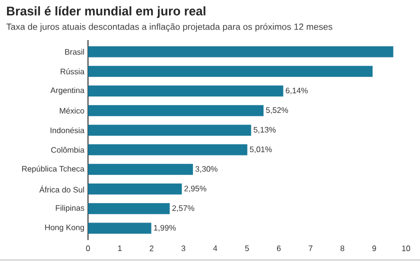  What do you see at coordinates (106, 12) in the screenshot?
I see `chart-title: Brasil é líder mundial em juro real` at bounding box center [106, 12].